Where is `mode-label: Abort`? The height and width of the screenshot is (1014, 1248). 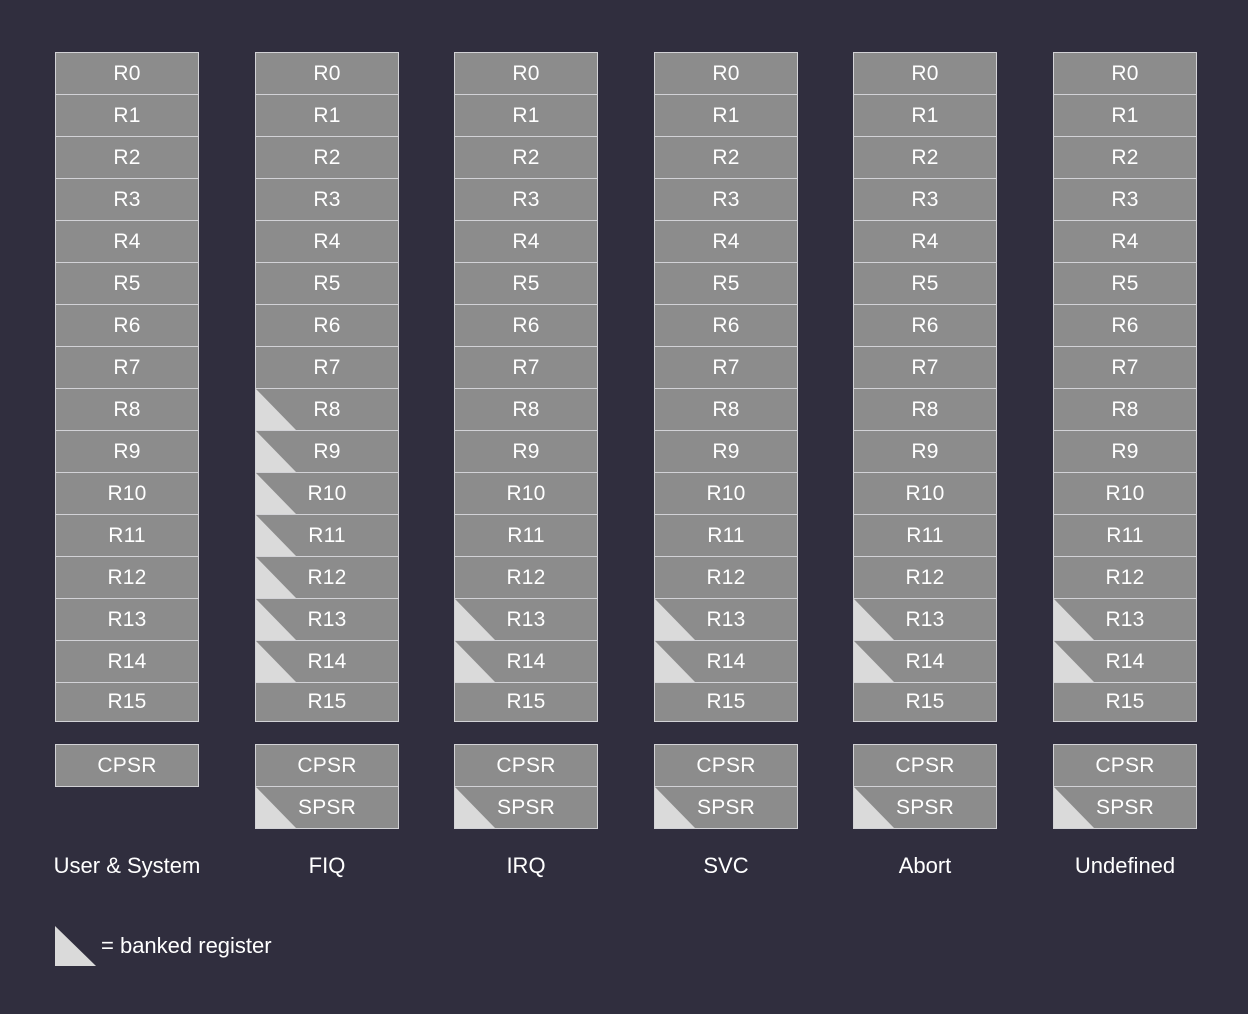 mode-label: Abort is located at coordinates (925, 865).